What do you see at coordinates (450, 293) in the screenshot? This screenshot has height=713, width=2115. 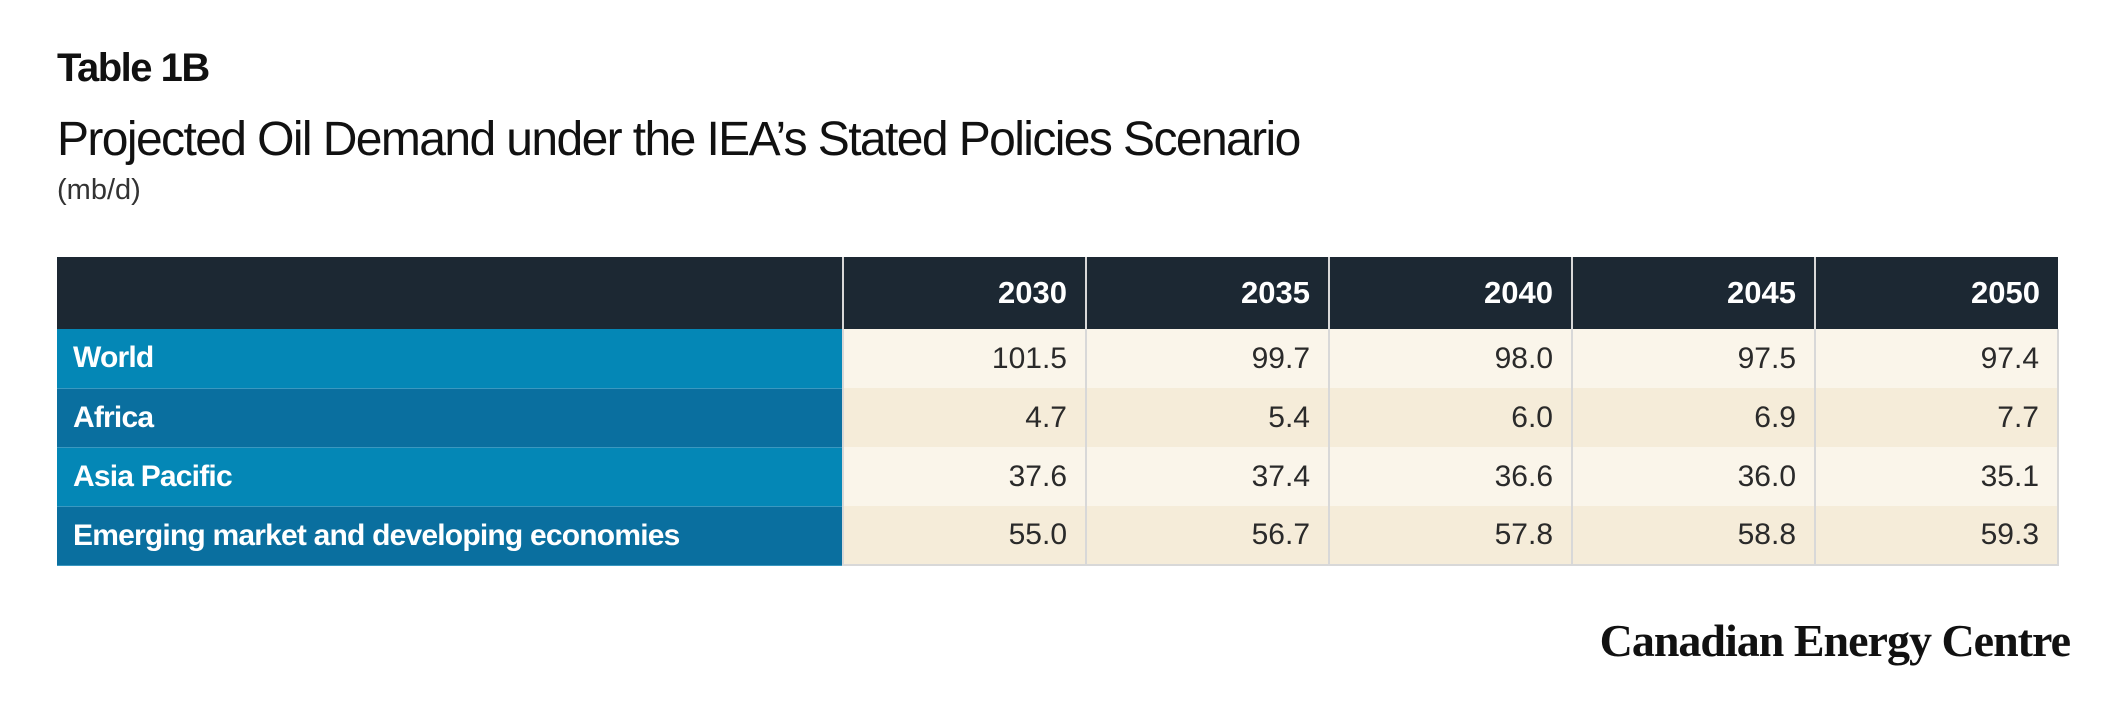 I see `header-corner-cell` at bounding box center [450, 293].